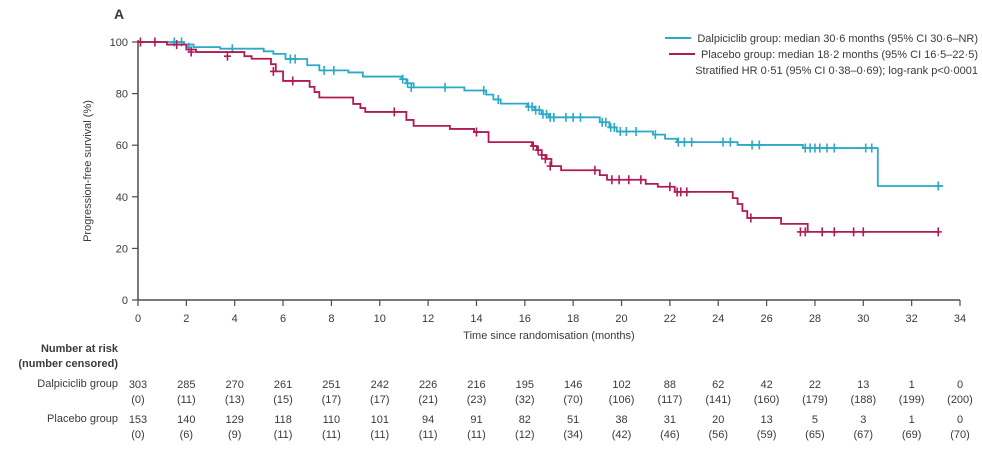 The width and height of the screenshot is (982, 457). Describe the element at coordinates (960, 385) in the screenshot. I see `at-risk-value-dalpiciclib: 0` at that location.